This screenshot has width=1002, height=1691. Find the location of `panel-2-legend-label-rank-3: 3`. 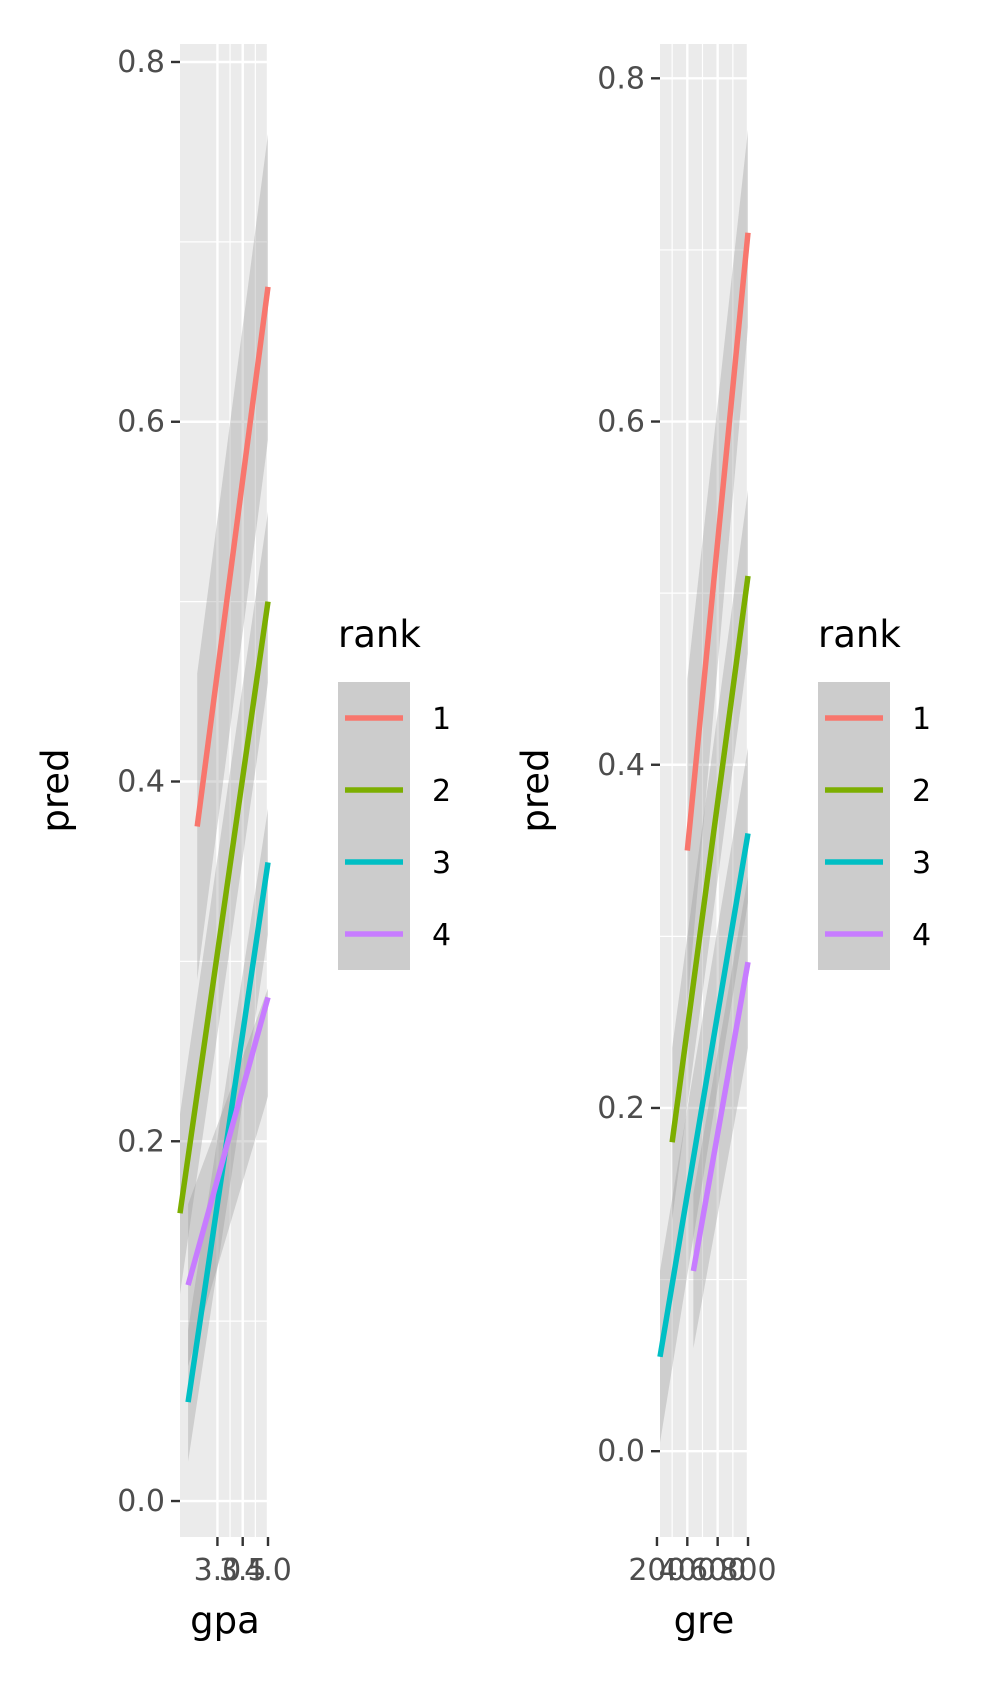

panel-2-legend-label-rank-3: 3 is located at coordinates (921, 863).